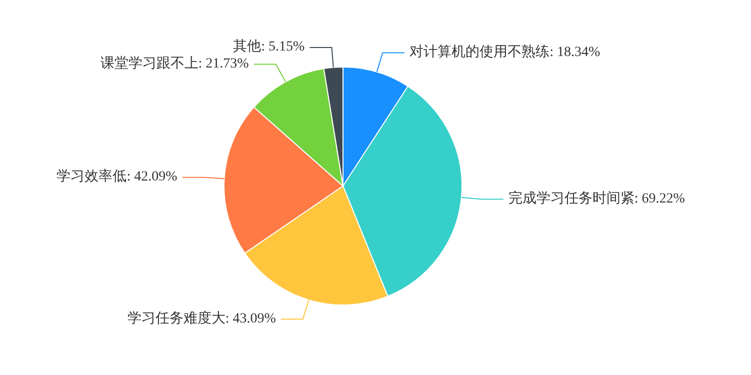  I want to click on slice-label: 学习效率低: 42.09%, so click(117, 176).